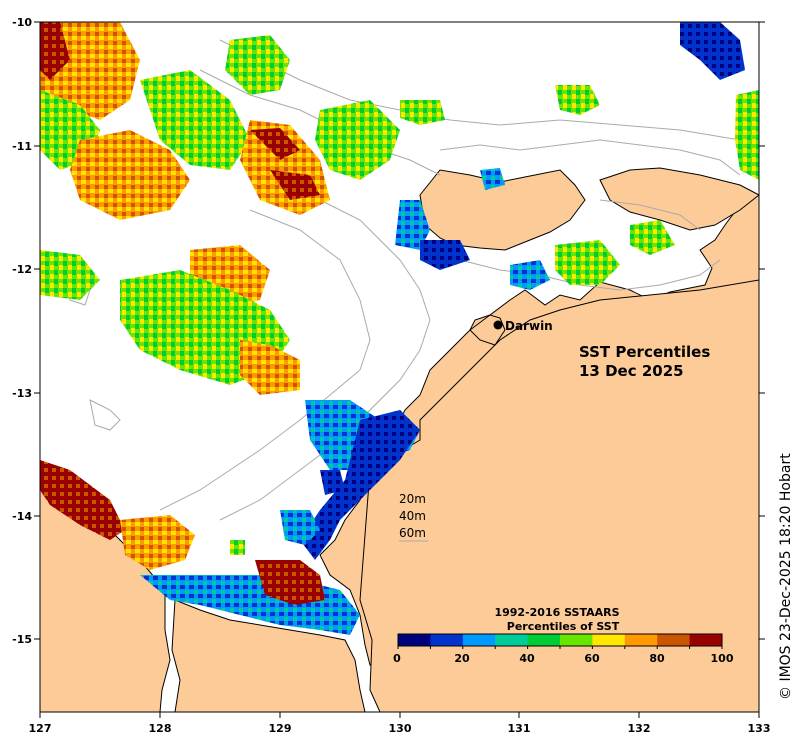  Describe the element at coordinates (160, 728) in the screenshot. I see `x-tick-label: 128` at that location.